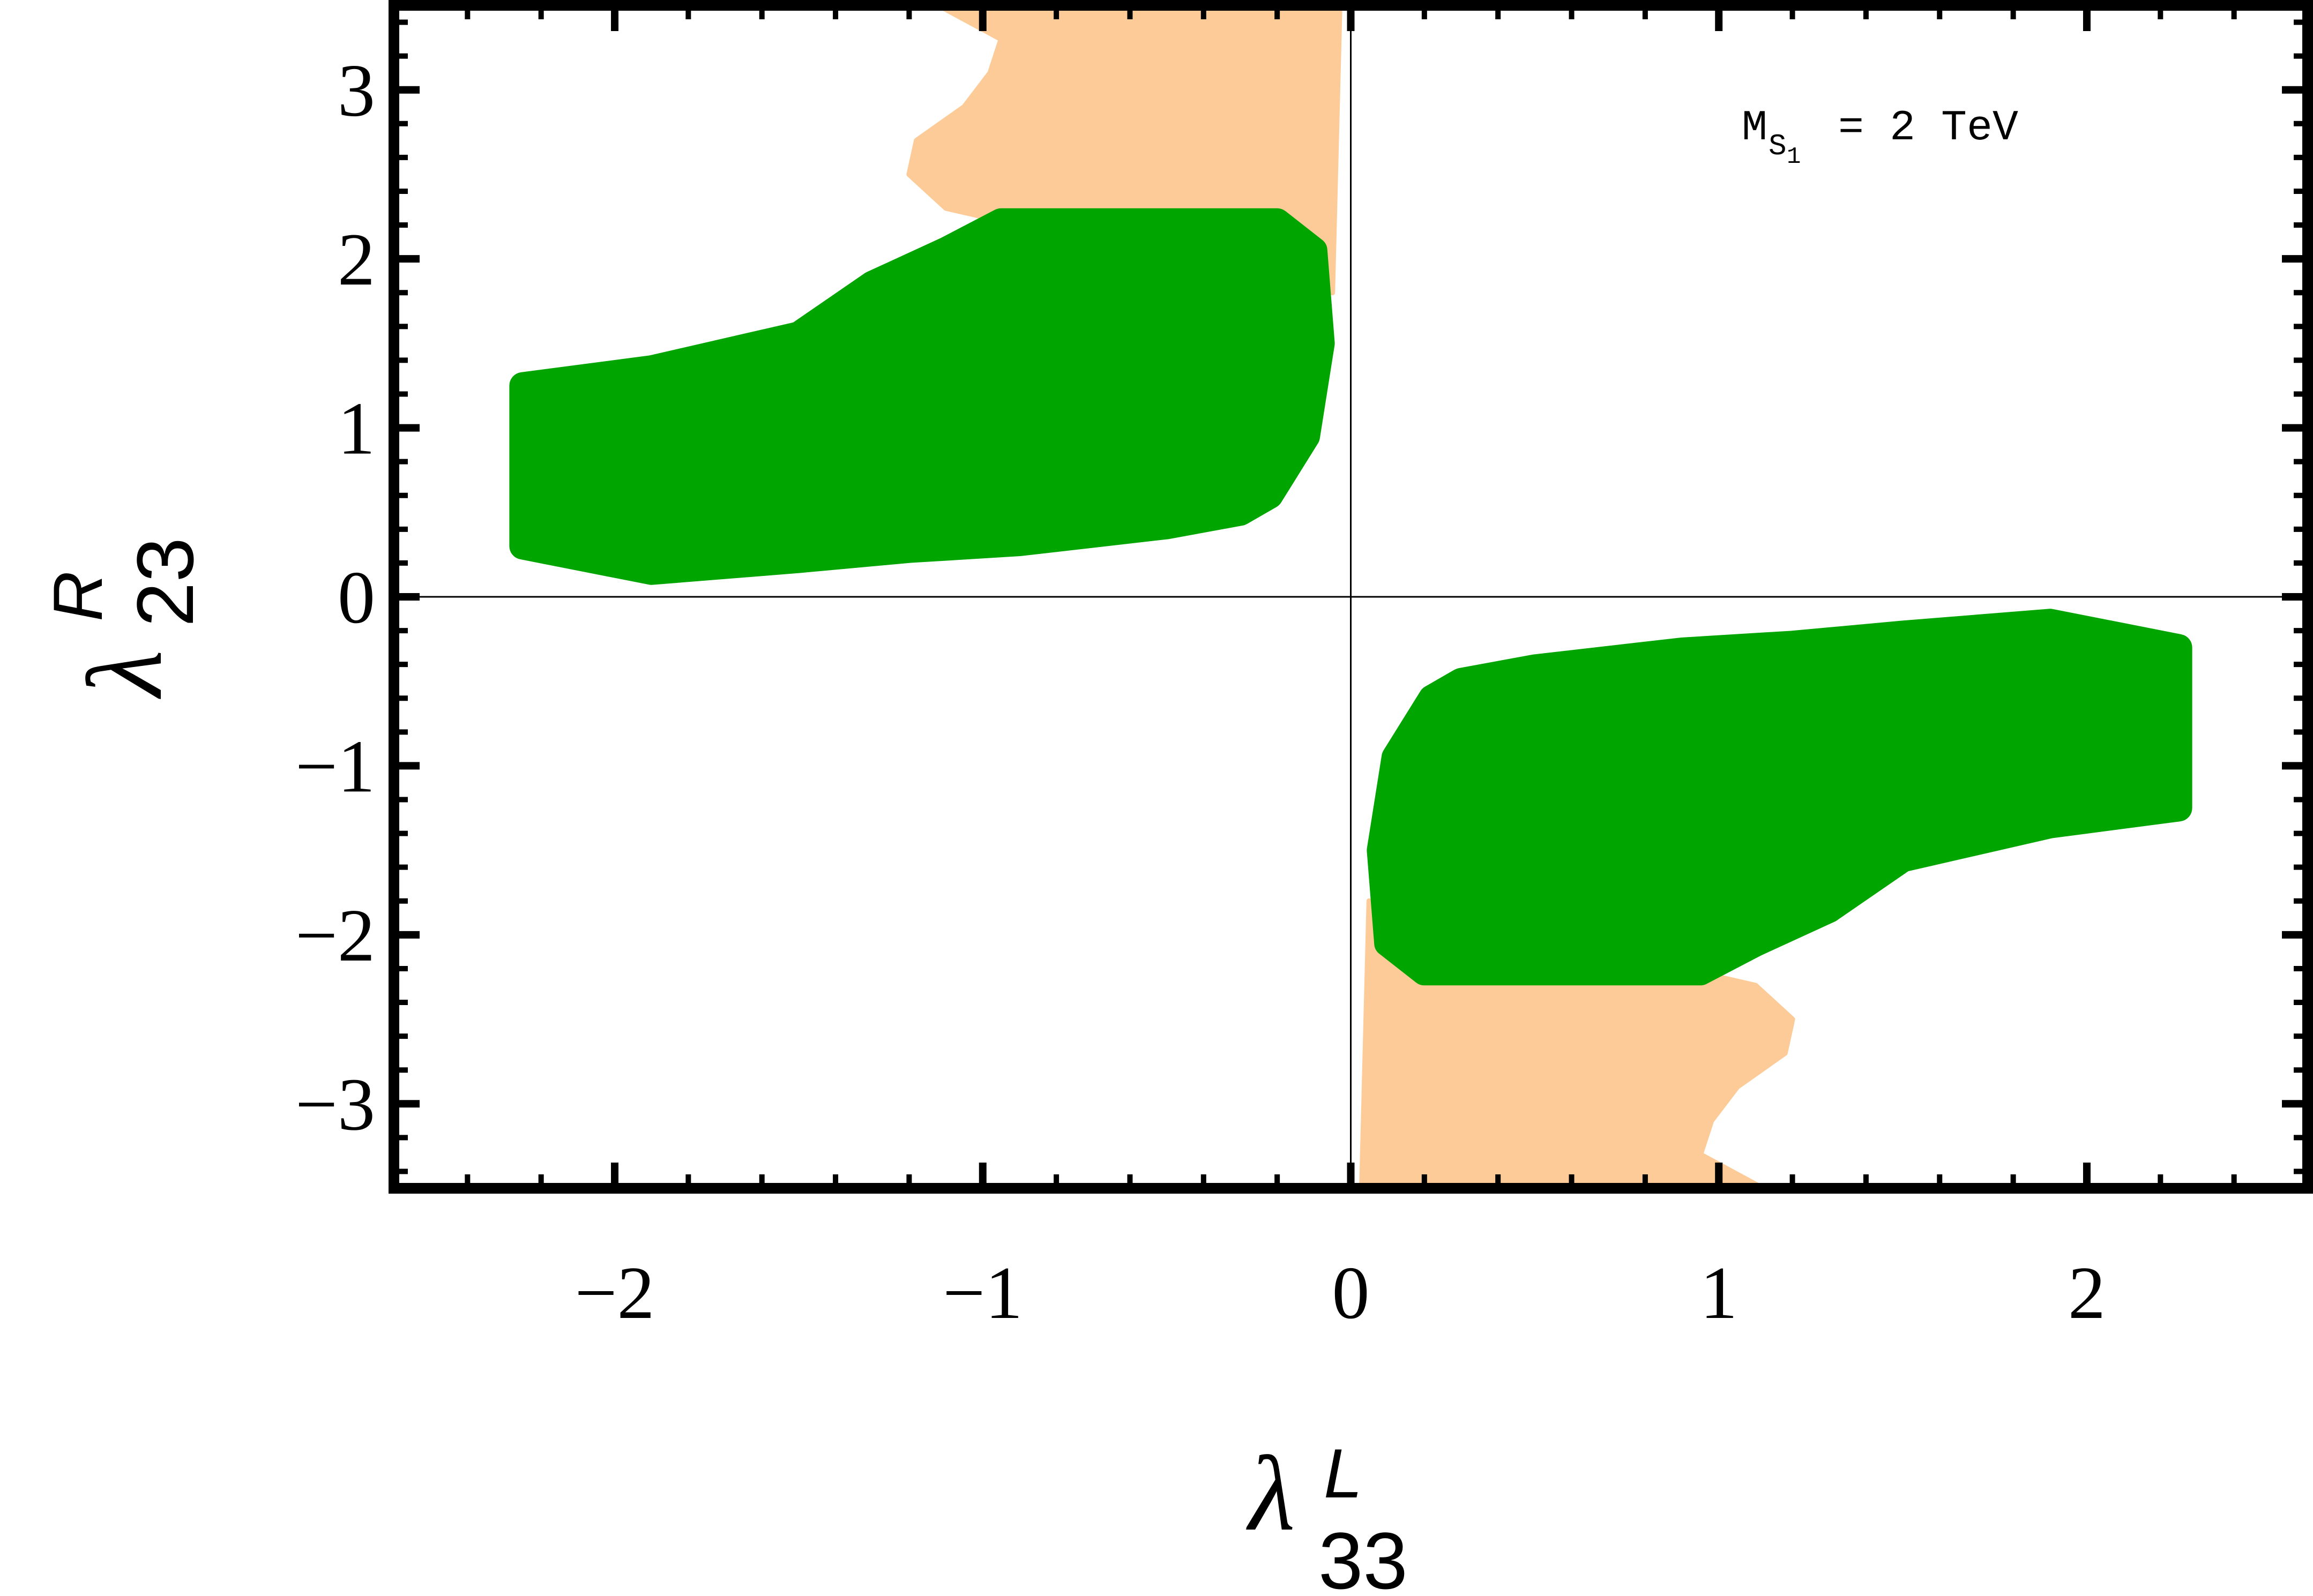  What do you see at coordinates (356, 259) in the screenshot?
I see `y-tick-label: 2` at bounding box center [356, 259].